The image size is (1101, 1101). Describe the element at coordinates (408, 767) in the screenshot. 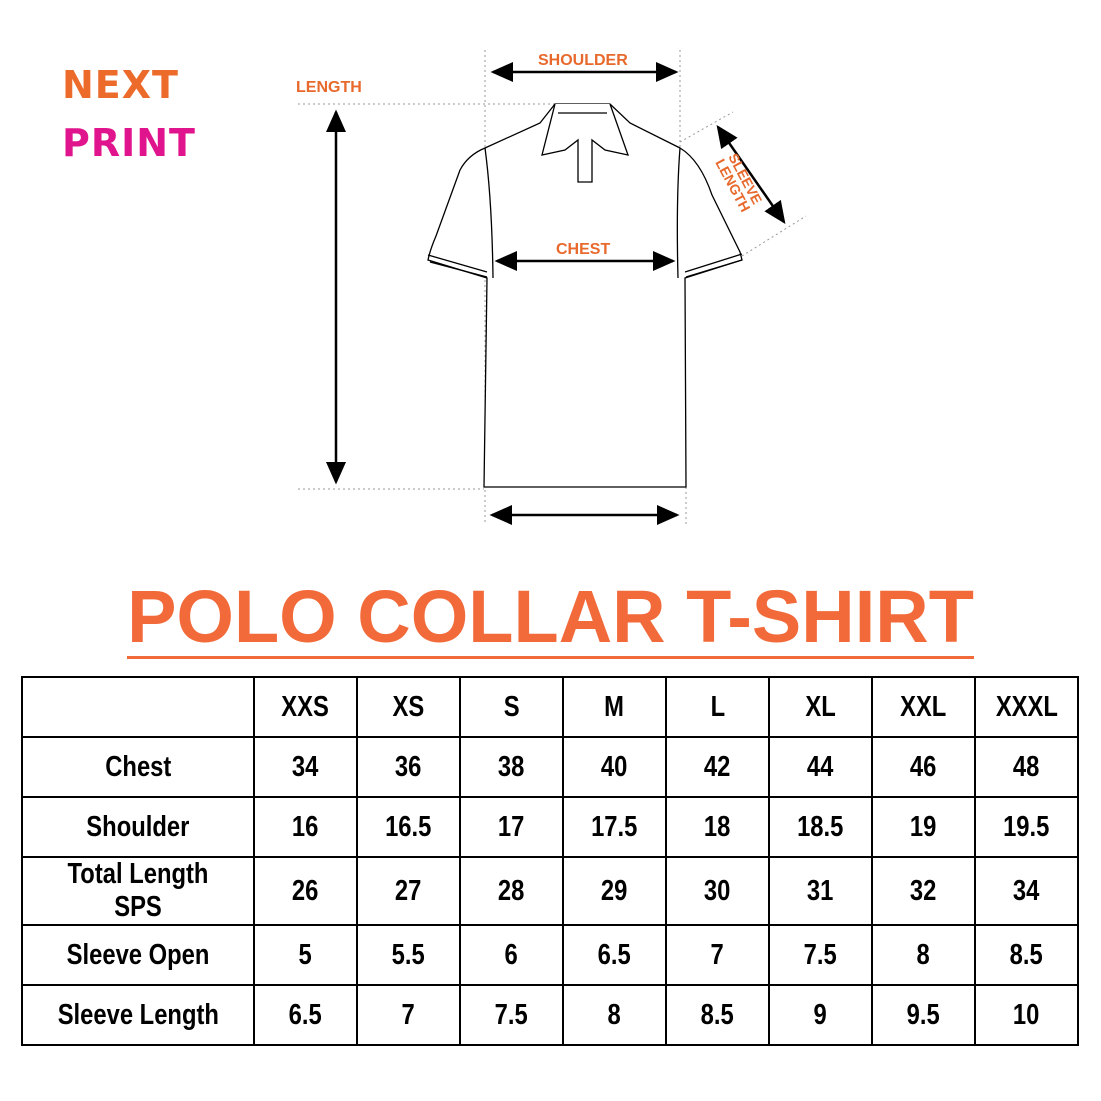

I see `value-cell: 36` at that location.